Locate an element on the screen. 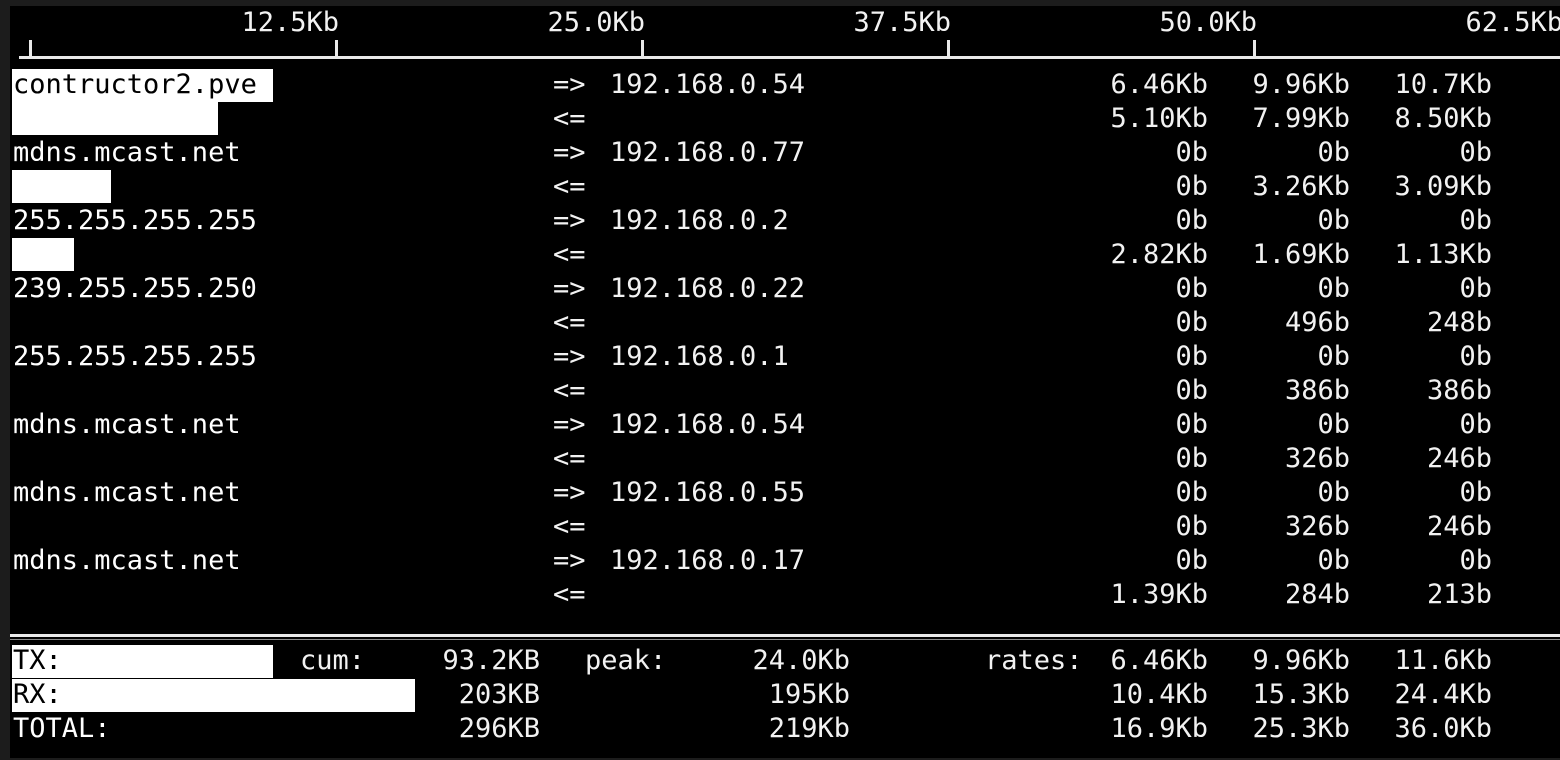  rx-line: <= 0b 3.26Kb 3.09Kb is located at coordinates (785, 187).